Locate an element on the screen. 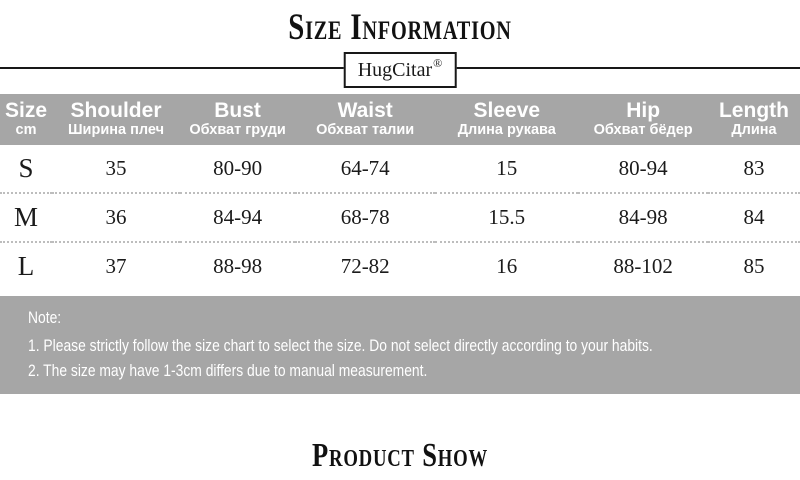 Image resolution: width=800 pixels, height=480 pixels. column-label-en: Sleeve is located at coordinates (507, 110).